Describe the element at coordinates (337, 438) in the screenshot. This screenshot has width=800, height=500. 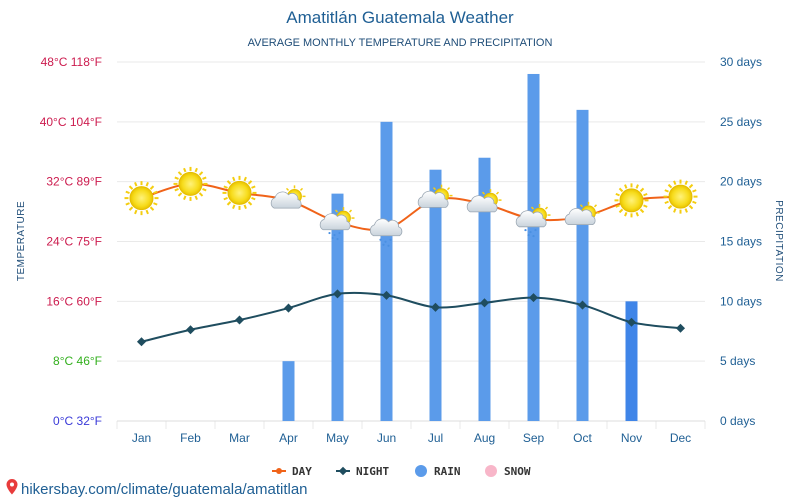
I see `x-tick-label: May` at that location.